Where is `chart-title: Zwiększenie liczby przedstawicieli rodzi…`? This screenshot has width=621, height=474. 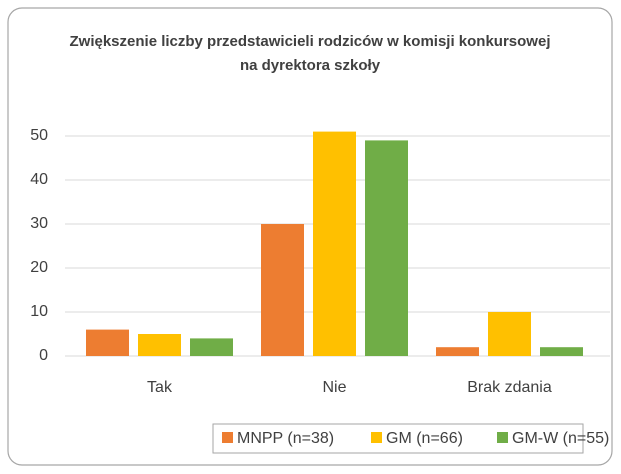
chart-title: Zwiększenie liczby przedstawicieli rodzi… is located at coordinates (310, 53).